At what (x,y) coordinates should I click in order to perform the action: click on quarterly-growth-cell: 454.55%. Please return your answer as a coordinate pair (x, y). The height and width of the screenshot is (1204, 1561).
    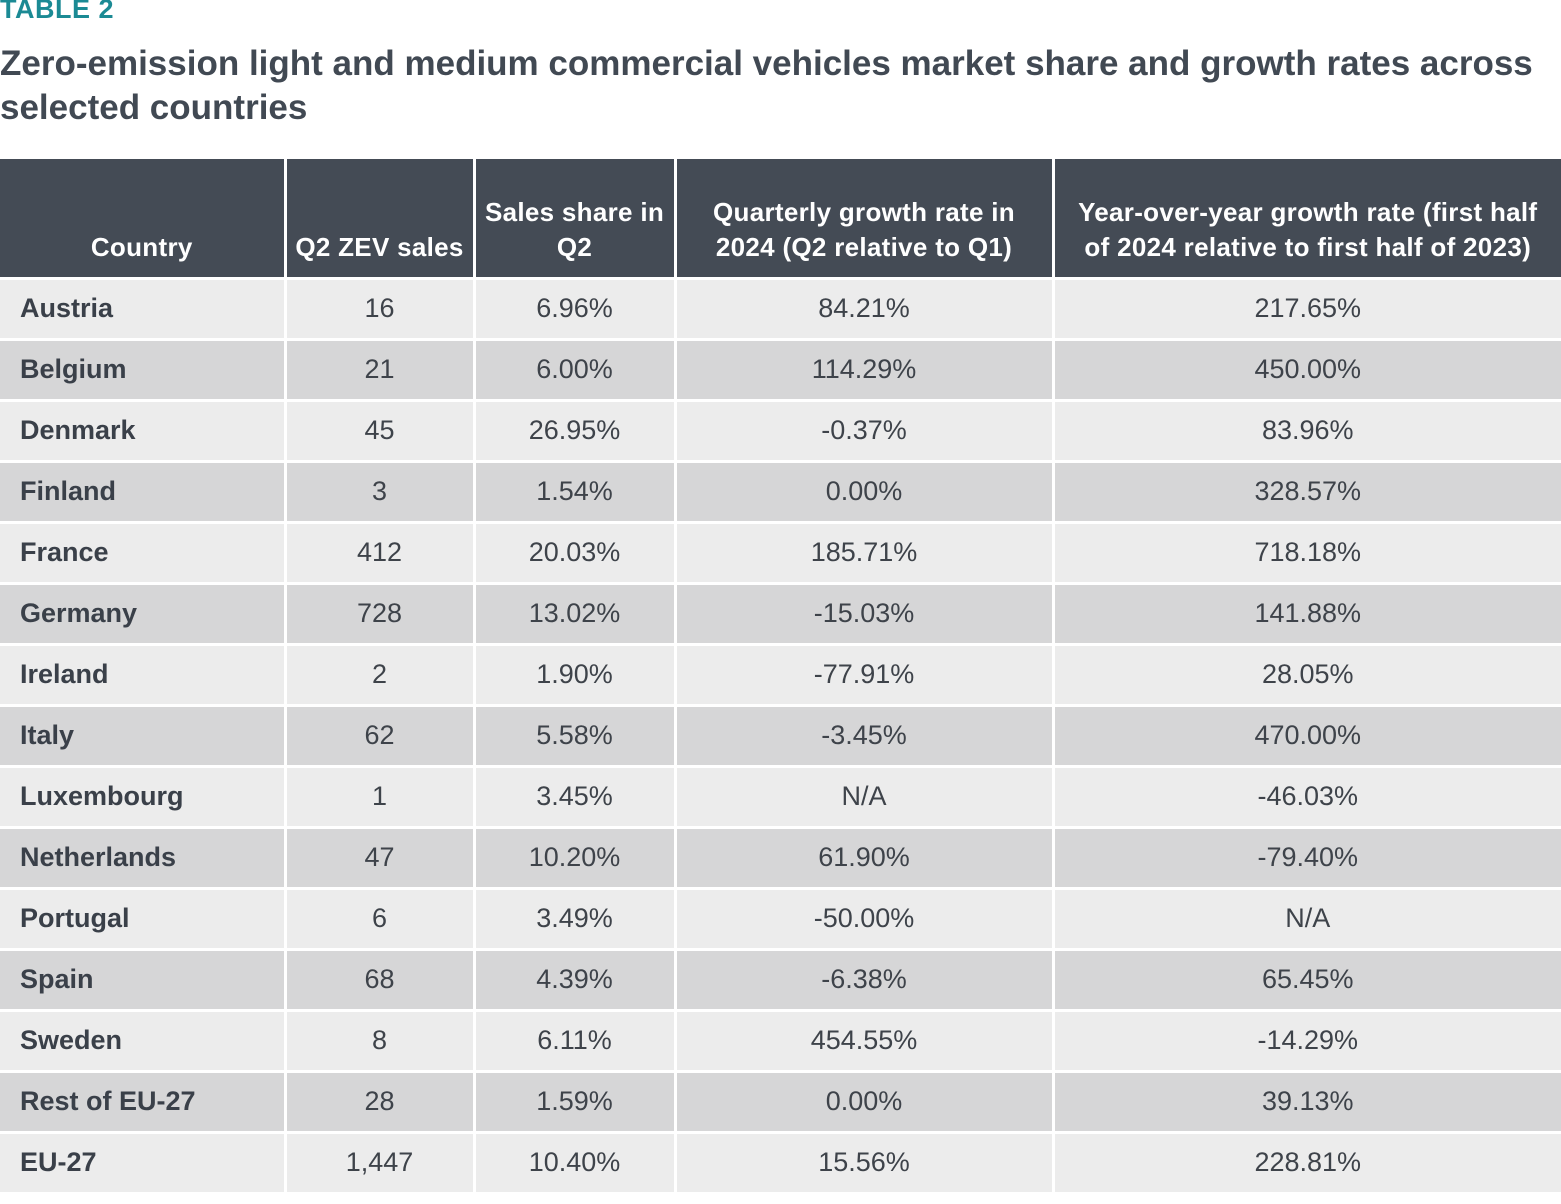
    Looking at the image, I should click on (865, 1041).